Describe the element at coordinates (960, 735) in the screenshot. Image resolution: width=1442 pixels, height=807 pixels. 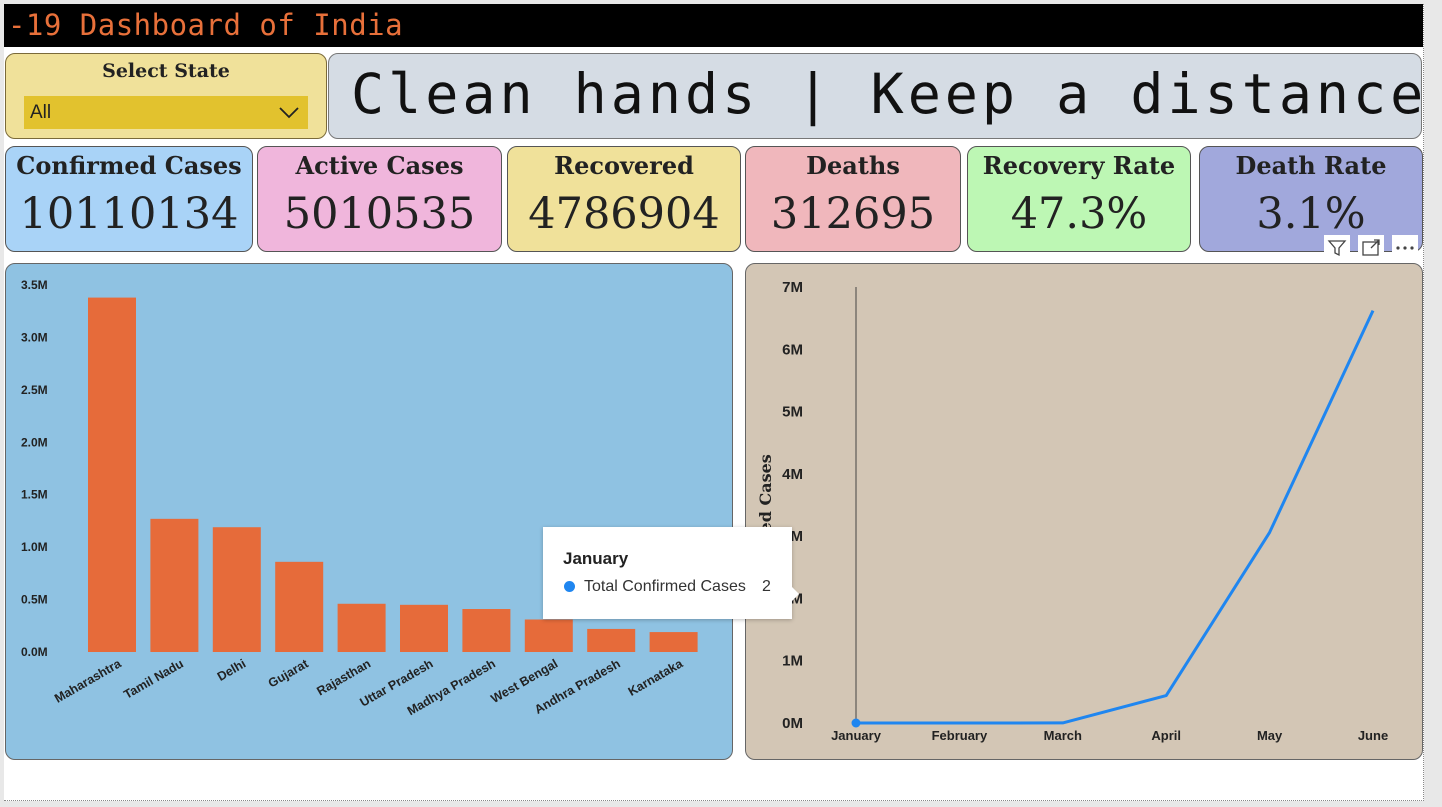
I see `x-tick-label: February` at that location.